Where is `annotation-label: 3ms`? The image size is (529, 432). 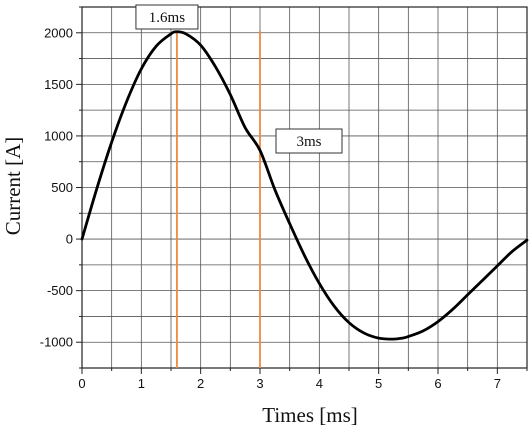
annotation-label: 3ms is located at coordinates (308, 142).